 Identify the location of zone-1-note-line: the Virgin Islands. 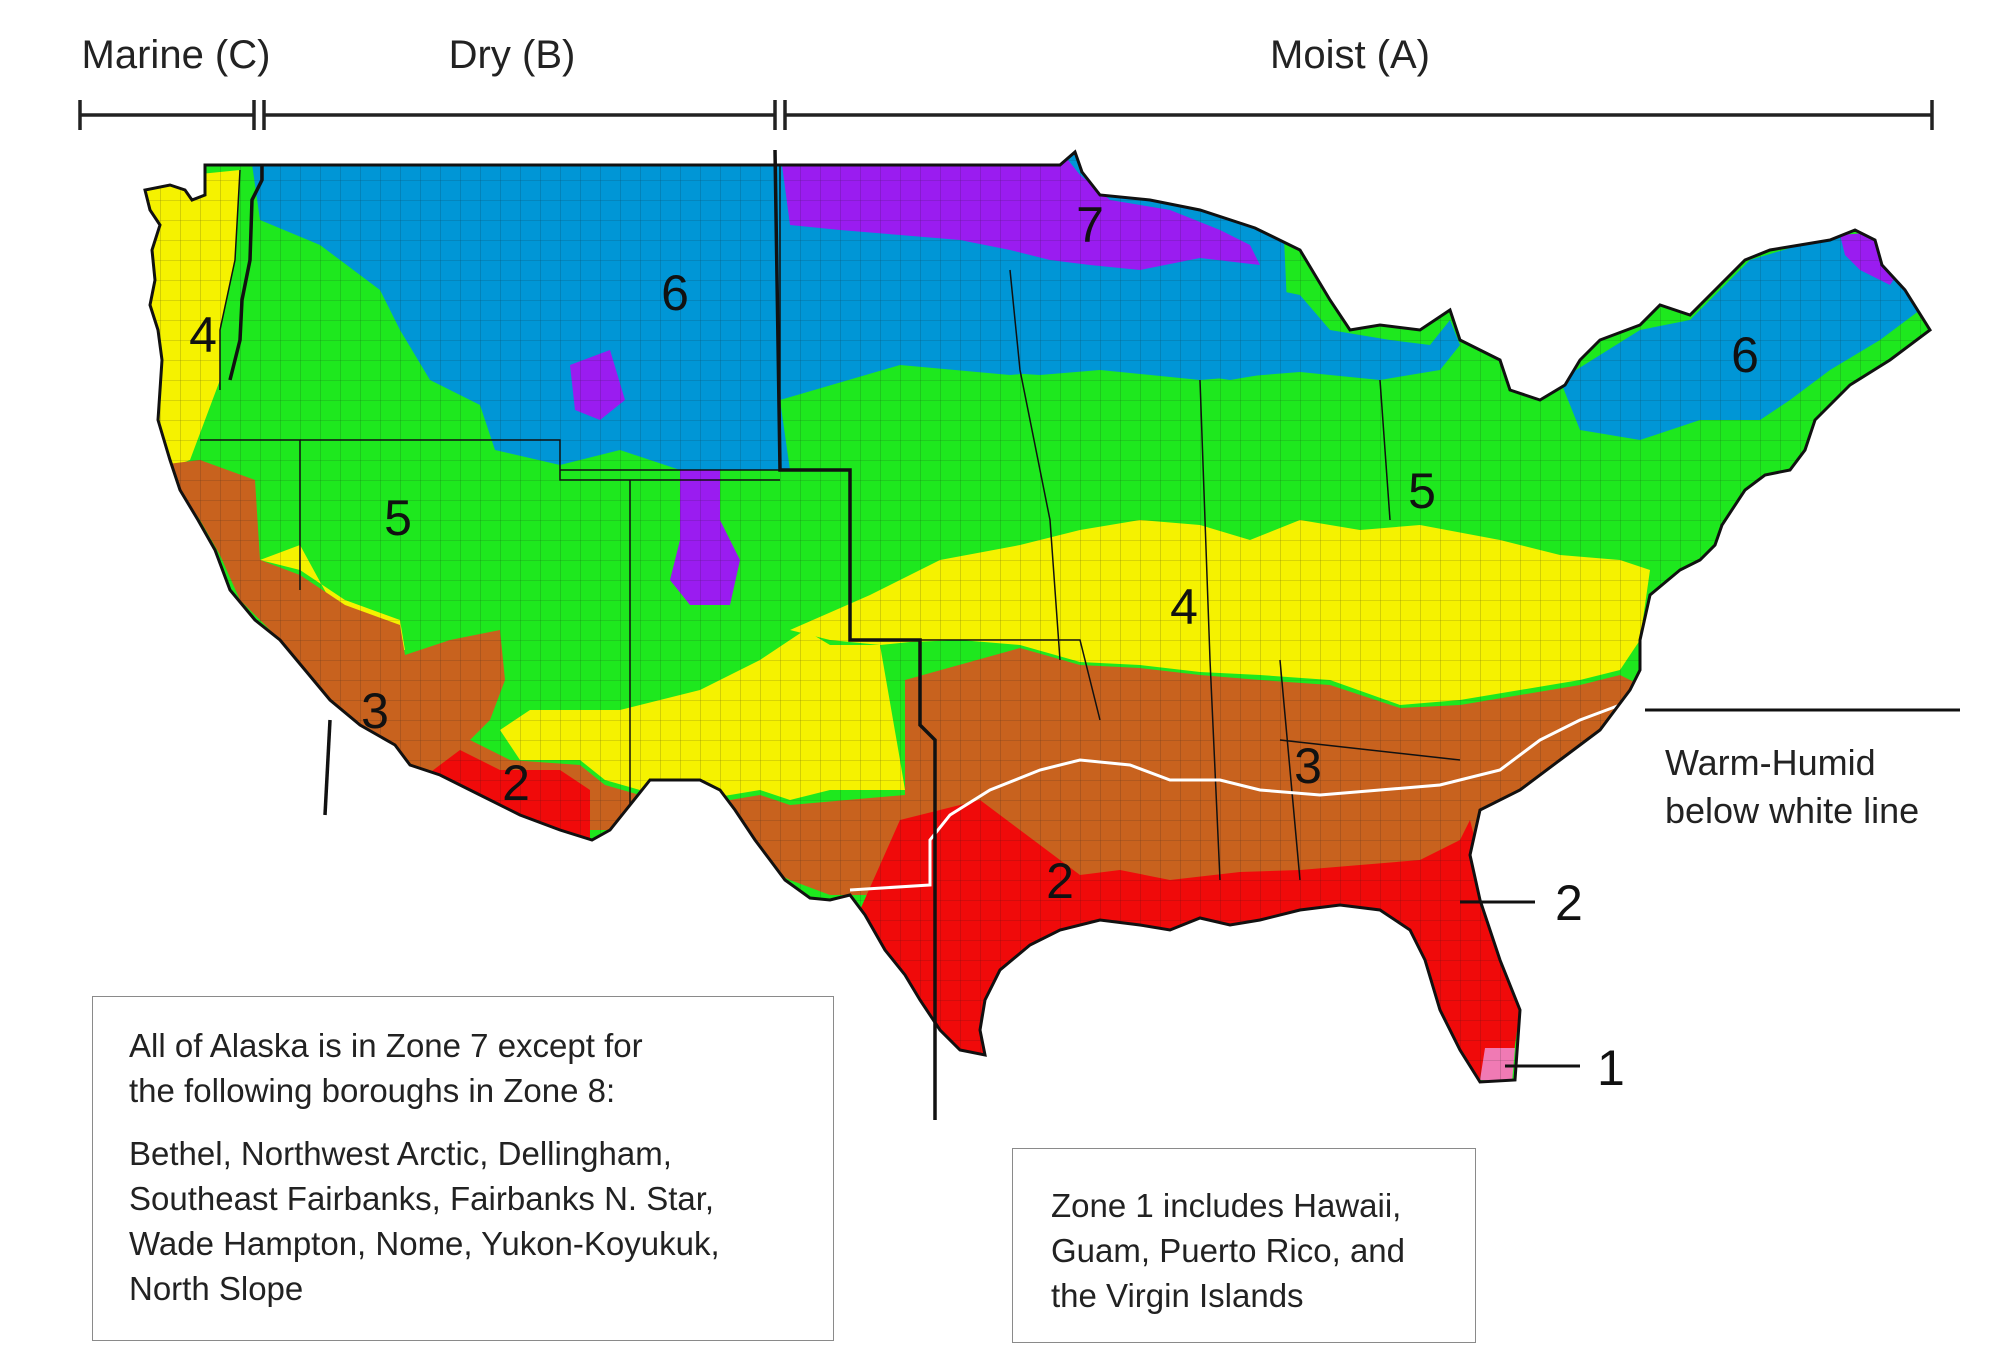
(1177, 1295).